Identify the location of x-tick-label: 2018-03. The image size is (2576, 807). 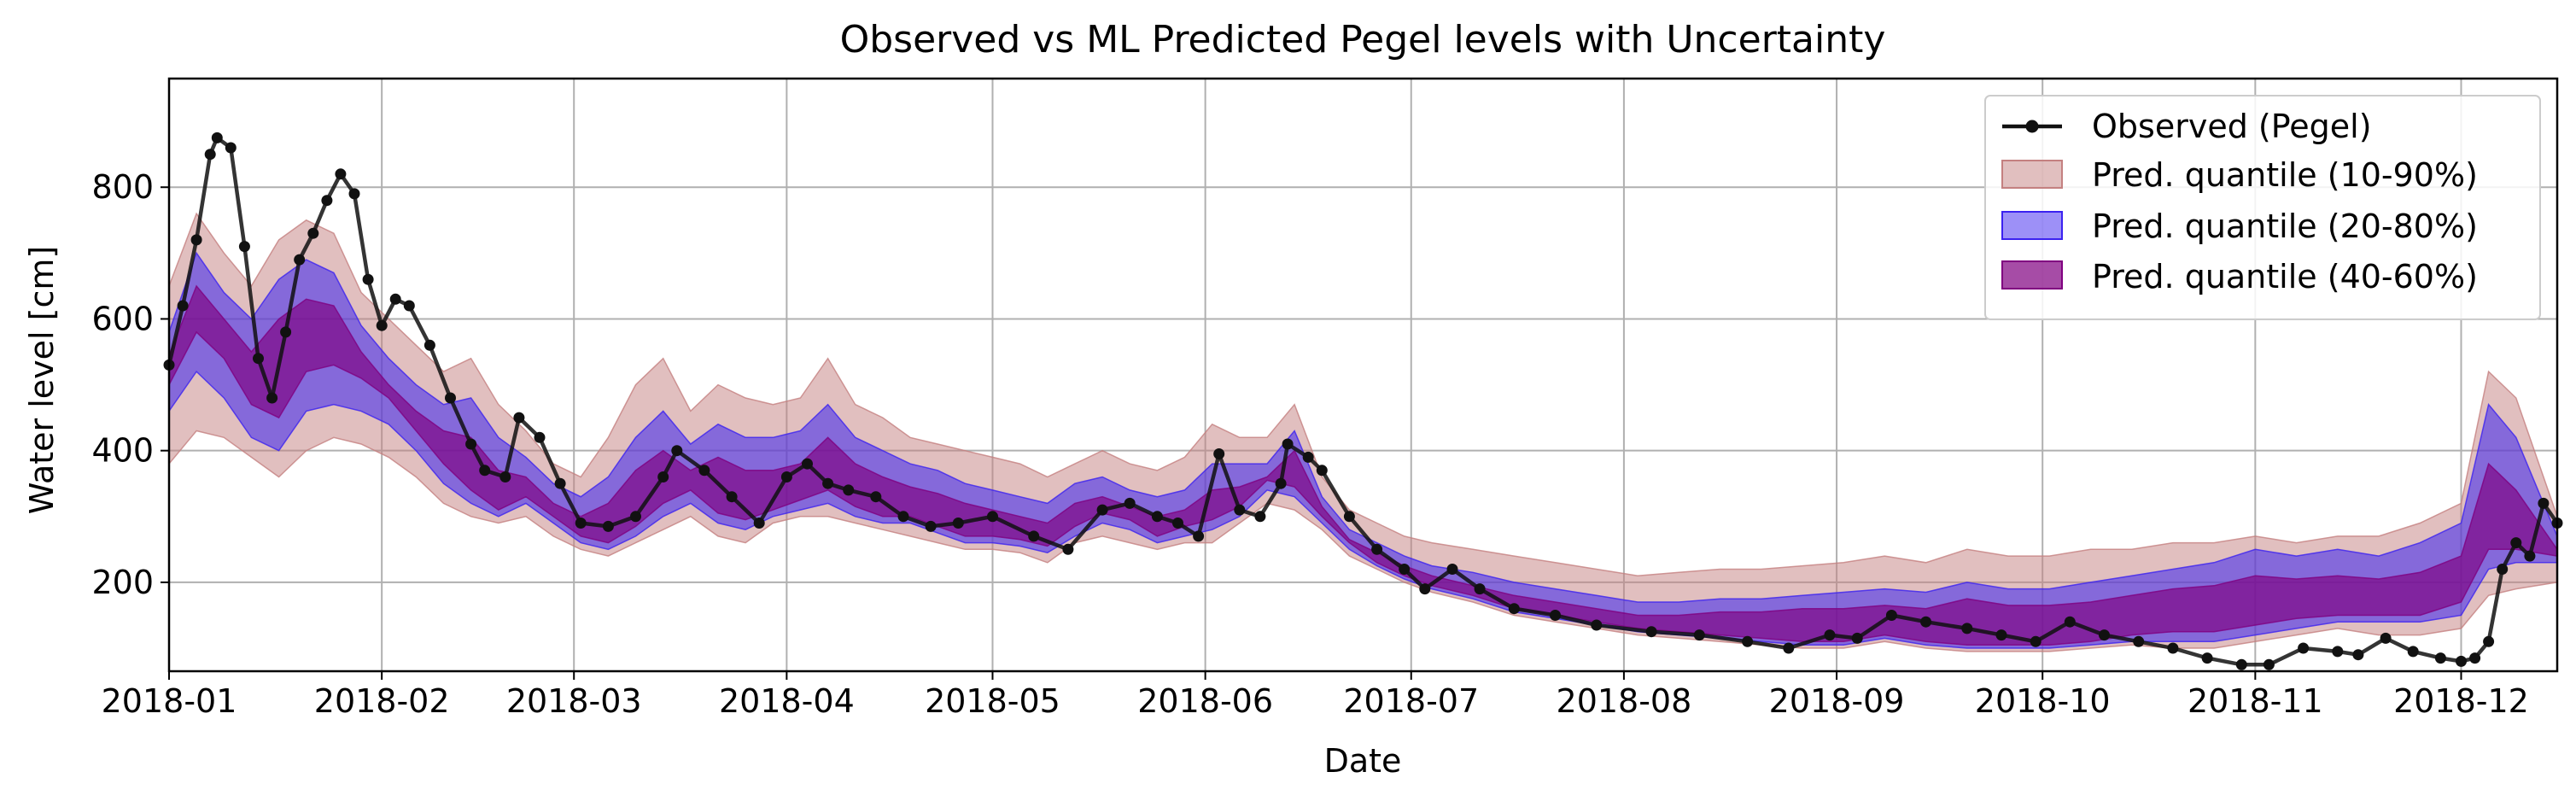
(574, 701).